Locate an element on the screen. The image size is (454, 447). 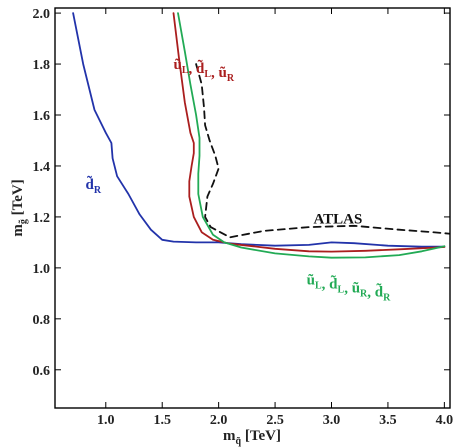
x-tick-label: 3.5 is located at coordinates (388, 420).